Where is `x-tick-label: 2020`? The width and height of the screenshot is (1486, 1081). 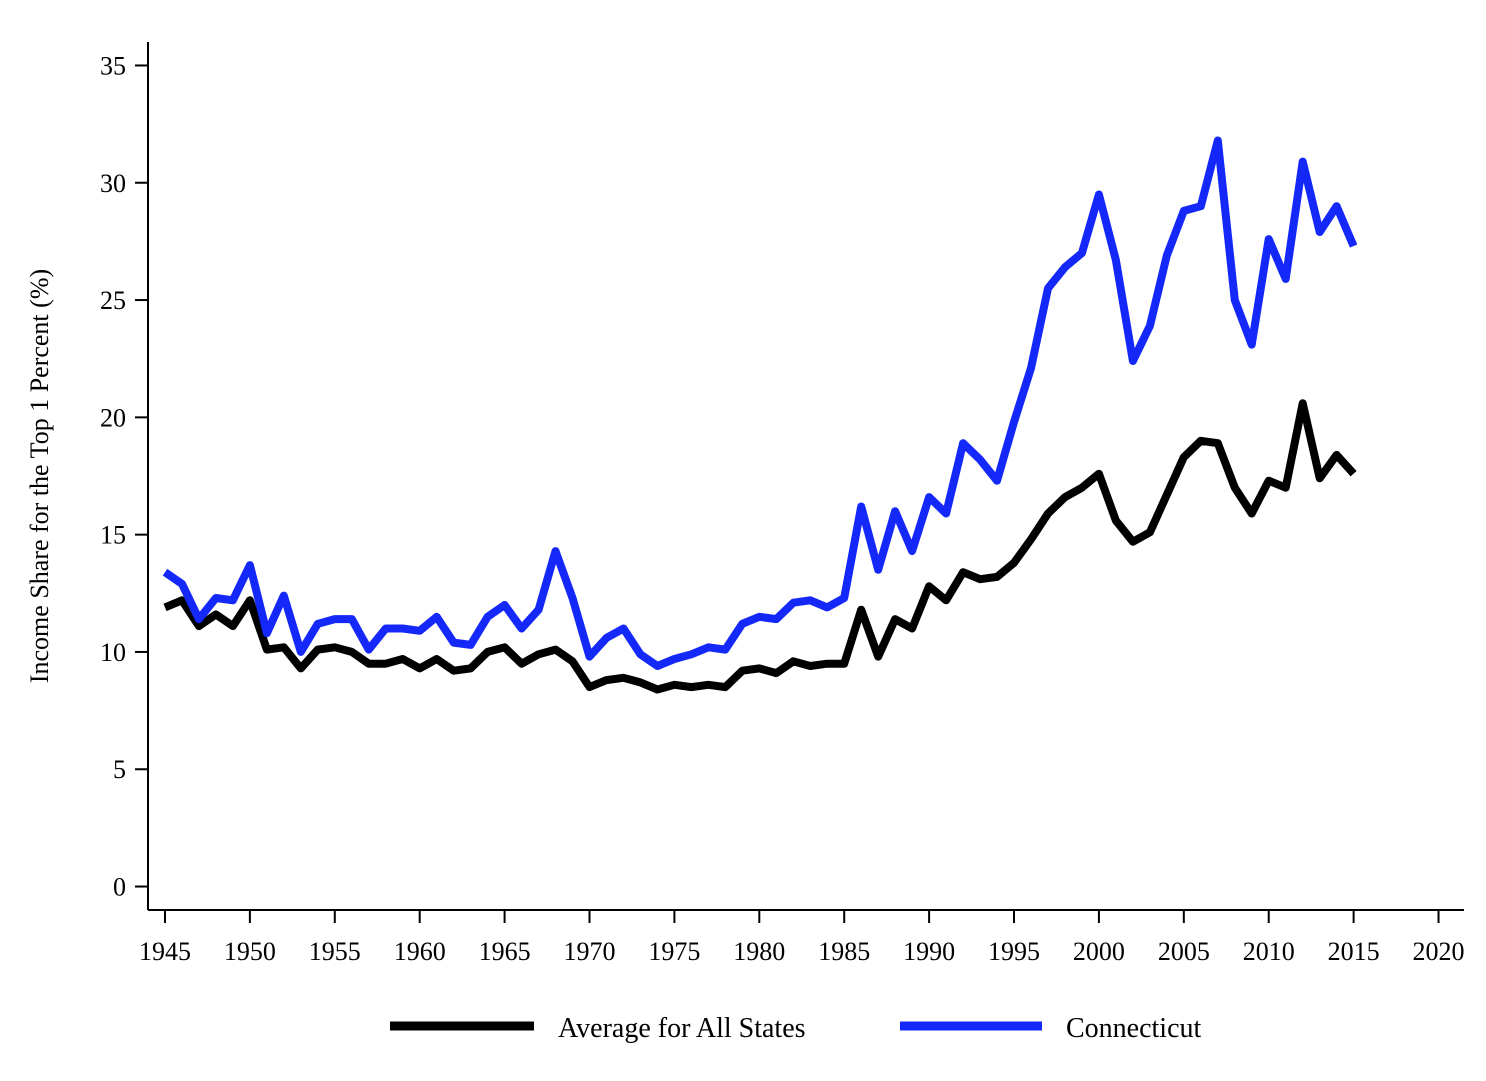
x-tick-label: 2020 is located at coordinates (1439, 951).